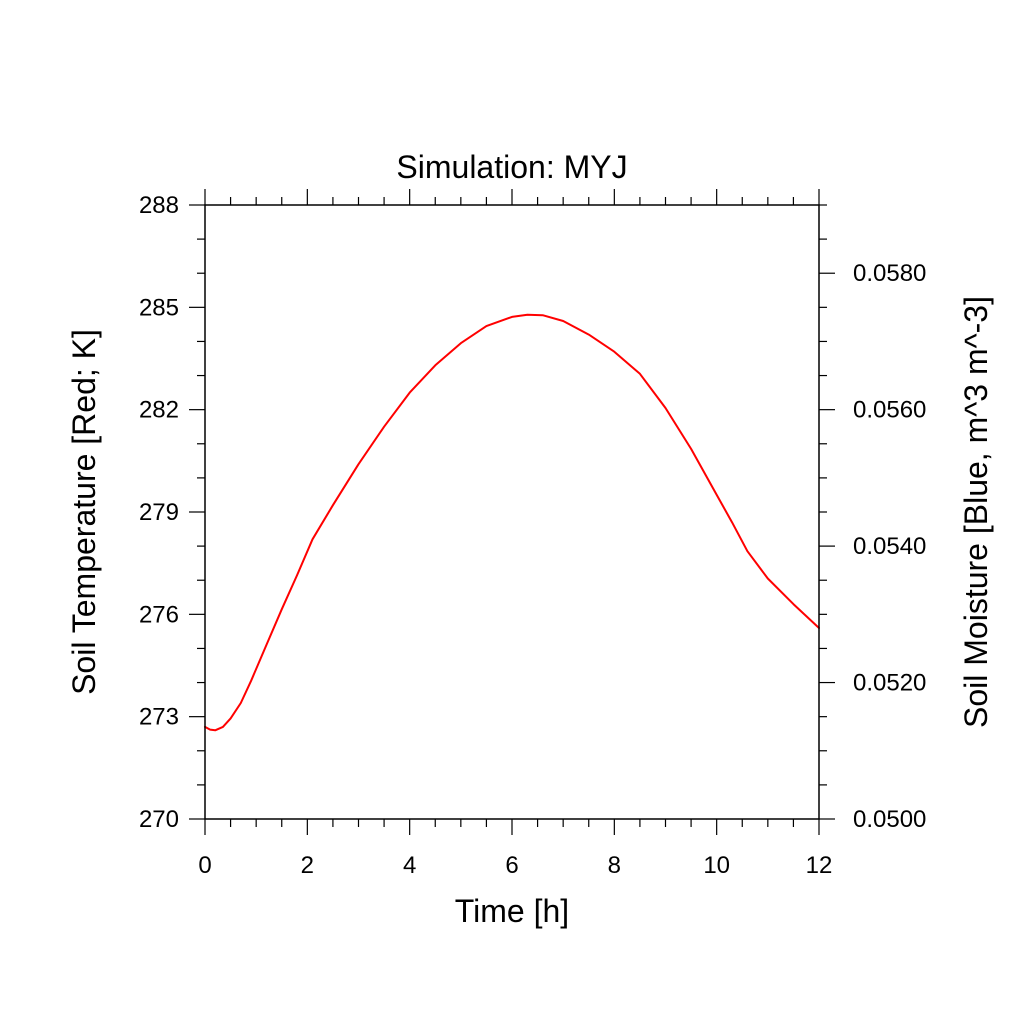 This screenshot has width=1024, height=1024. What do you see at coordinates (84, 512) in the screenshot?
I see `y-axis-label-left: Soil Temperature [Red; K]` at bounding box center [84, 512].